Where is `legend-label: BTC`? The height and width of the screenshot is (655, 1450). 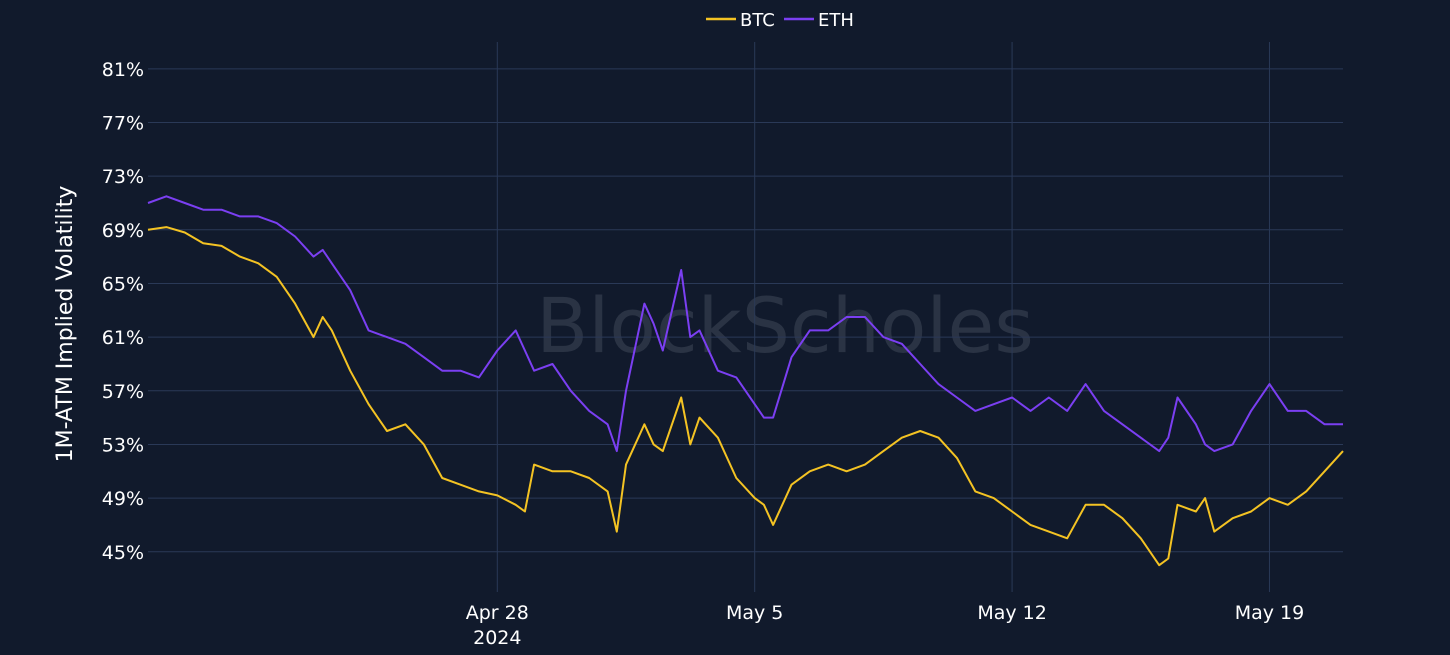
legend-label: BTC is located at coordinates (757, 20).